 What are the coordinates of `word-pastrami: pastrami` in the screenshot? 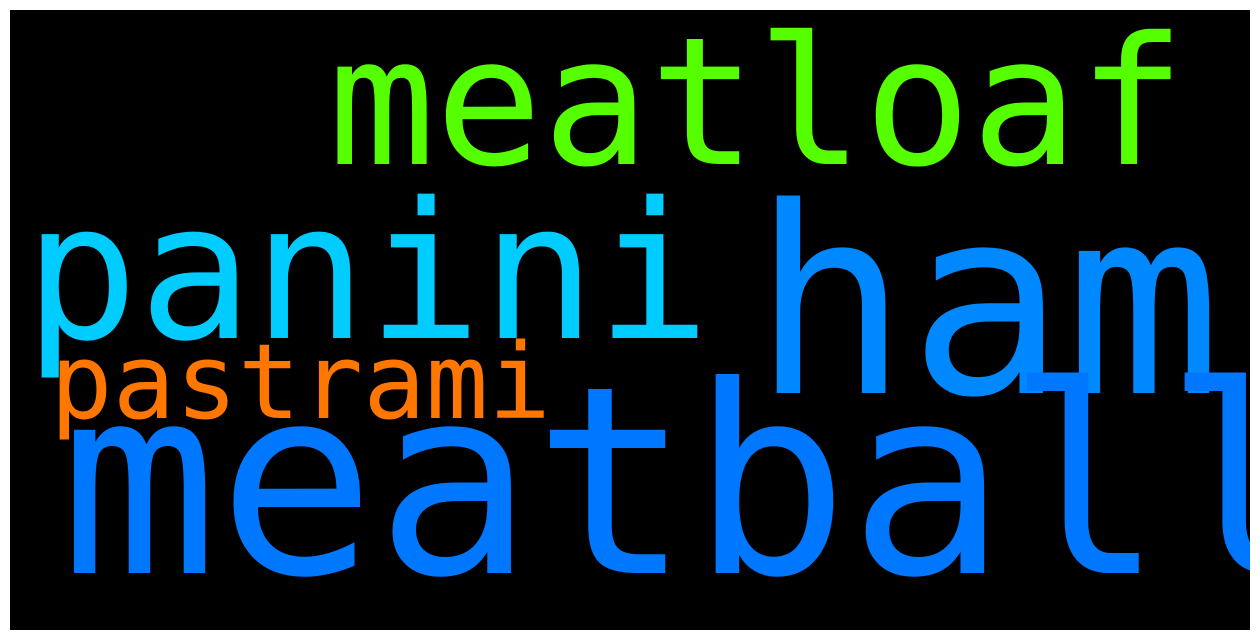 It's located at (300, 382).